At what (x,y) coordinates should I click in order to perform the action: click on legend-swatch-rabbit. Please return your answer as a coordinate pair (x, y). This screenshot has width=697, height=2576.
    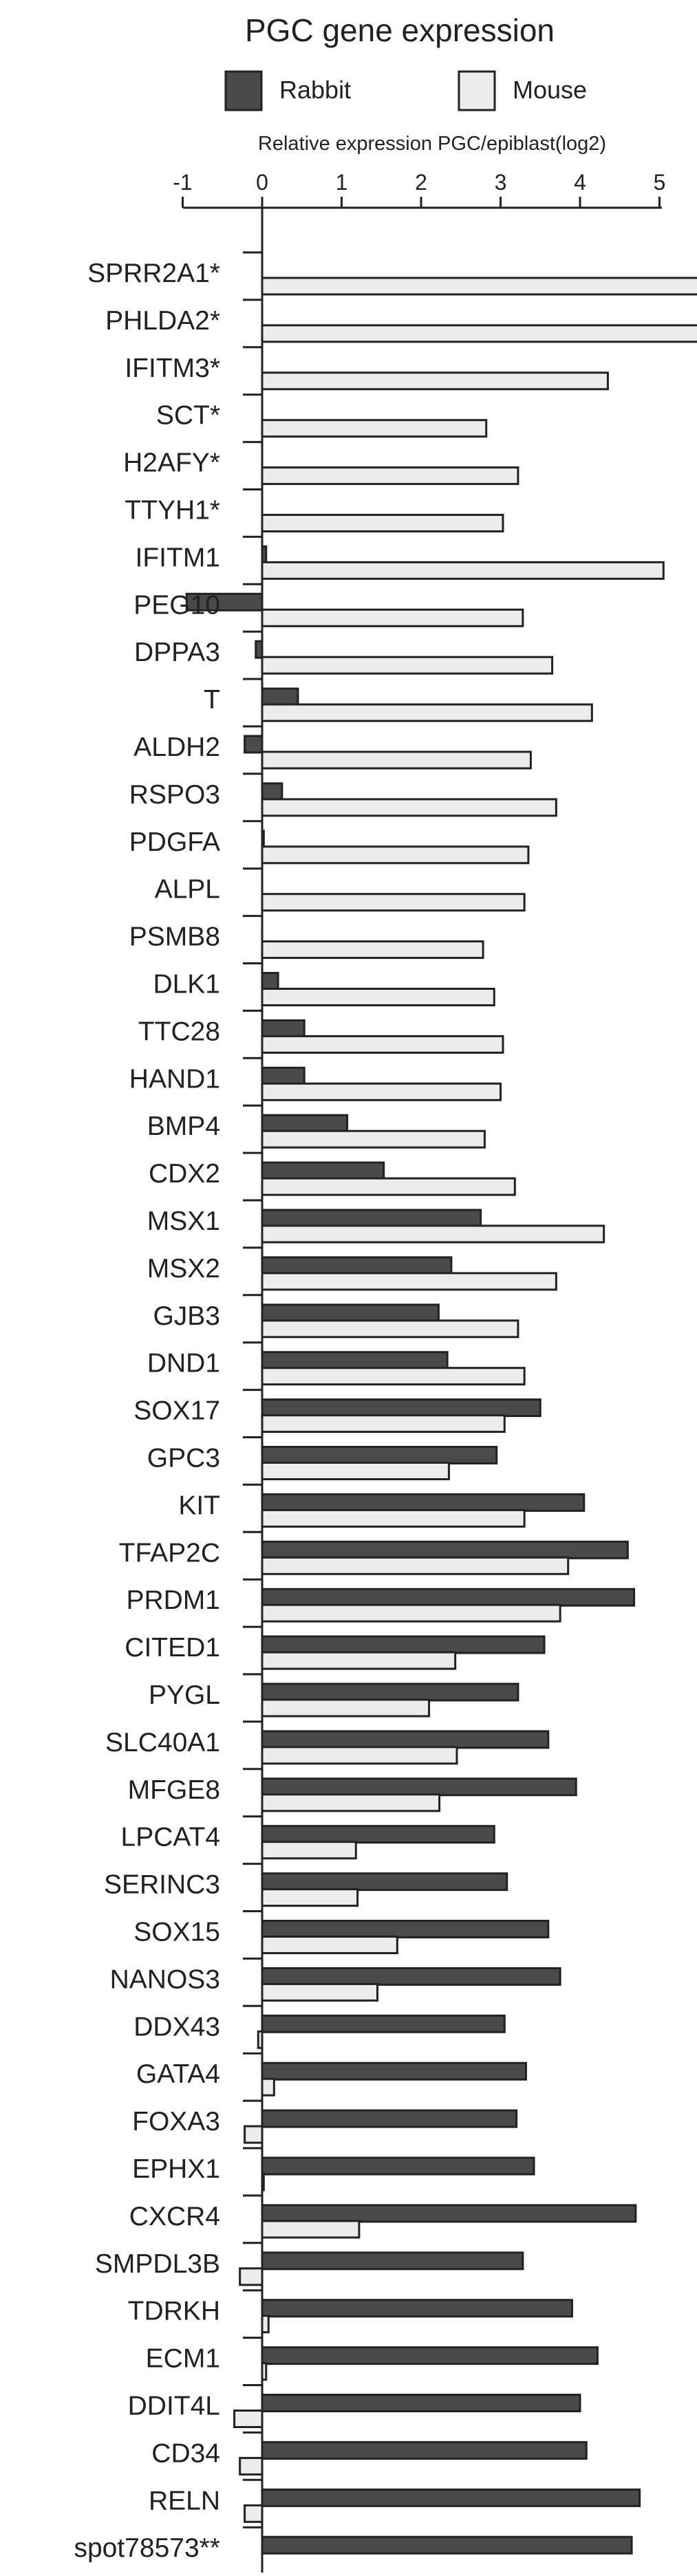
    Looking at the image, I should click on (243, 91).